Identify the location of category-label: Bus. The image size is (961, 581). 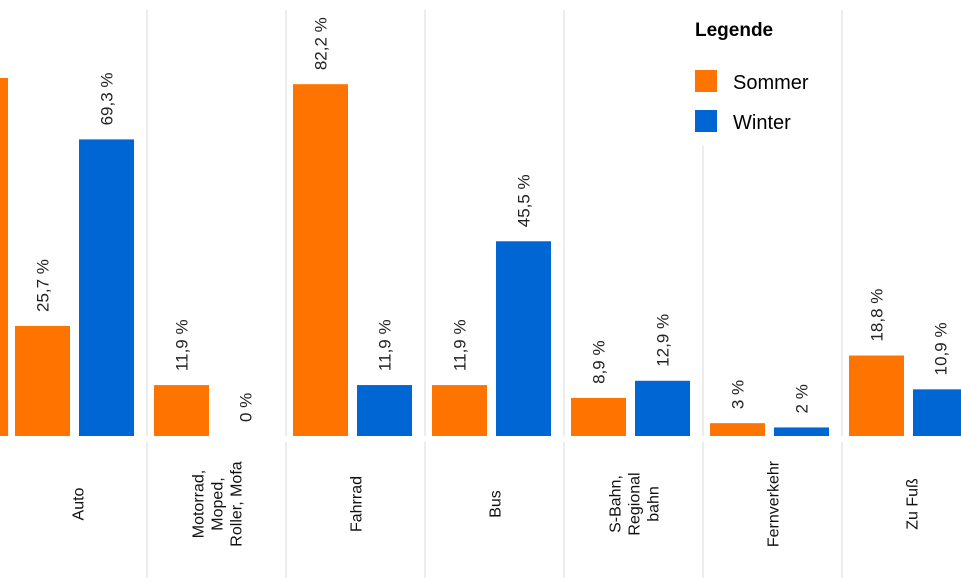
(496, 504).